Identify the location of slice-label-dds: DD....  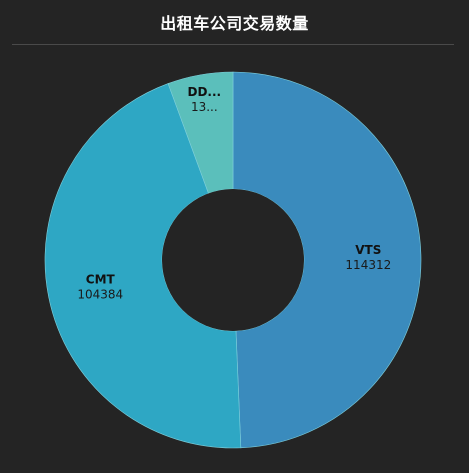
(205, 92).